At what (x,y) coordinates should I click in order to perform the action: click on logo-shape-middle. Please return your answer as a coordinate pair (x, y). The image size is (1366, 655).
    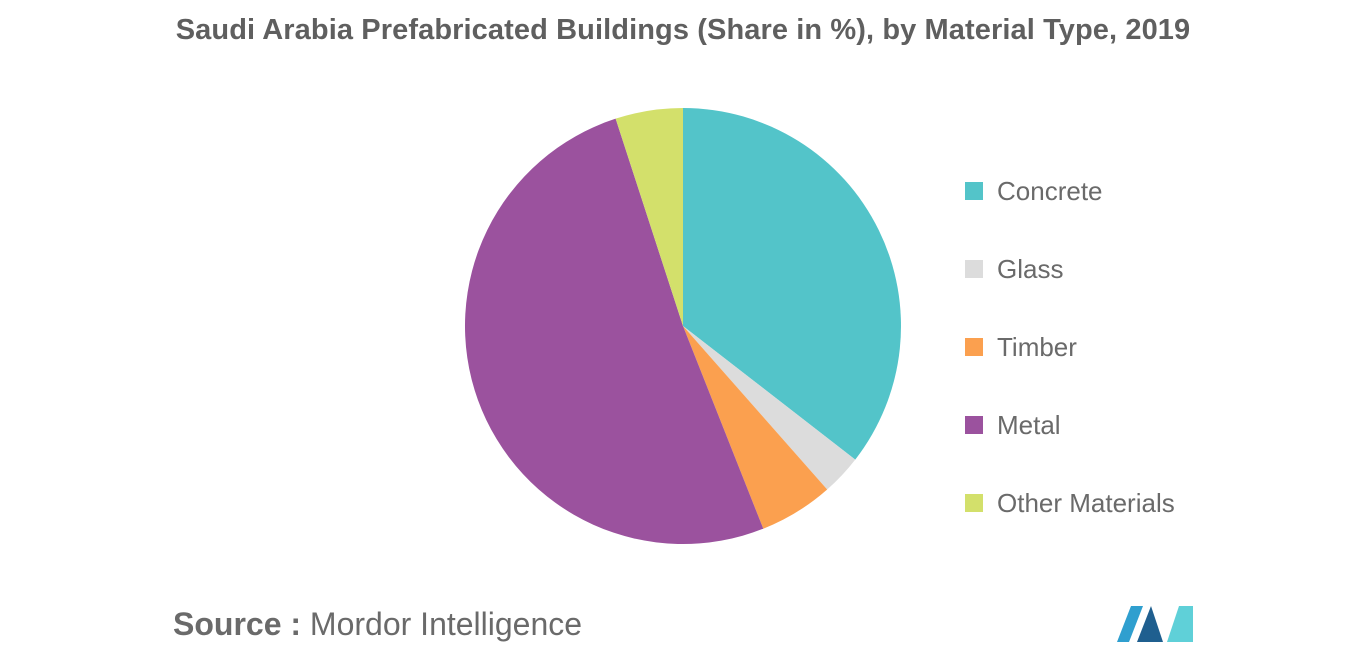
    Looking at the image, I should click on (1150, 624).